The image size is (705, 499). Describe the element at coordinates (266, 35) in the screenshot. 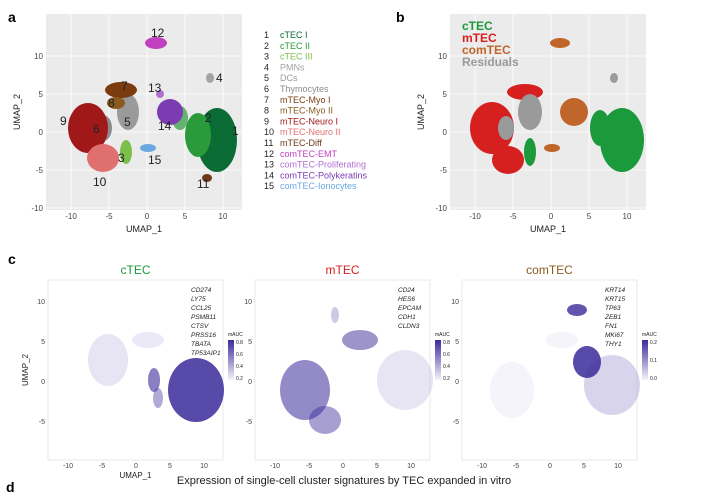

I see `legend-number: 1` at that location.